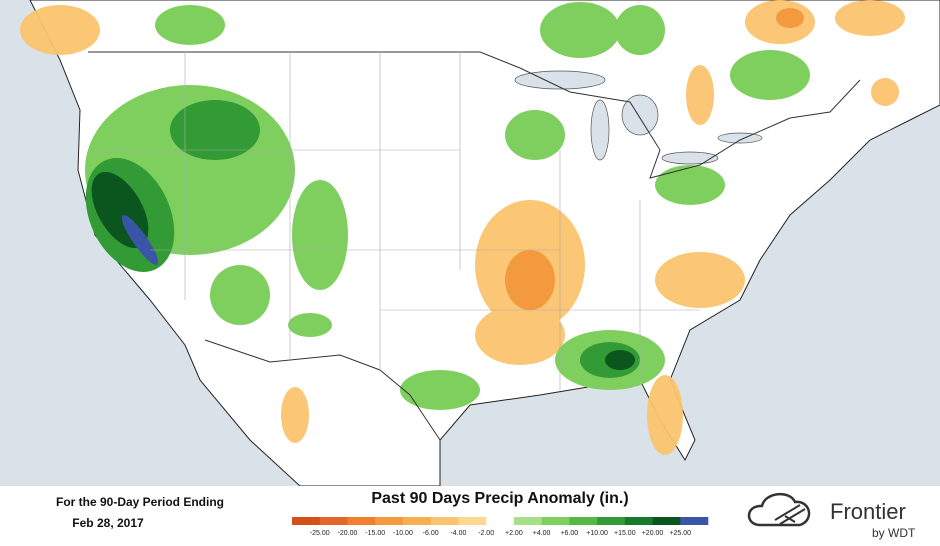  I want to click on logo-panel, so click(790, 514).